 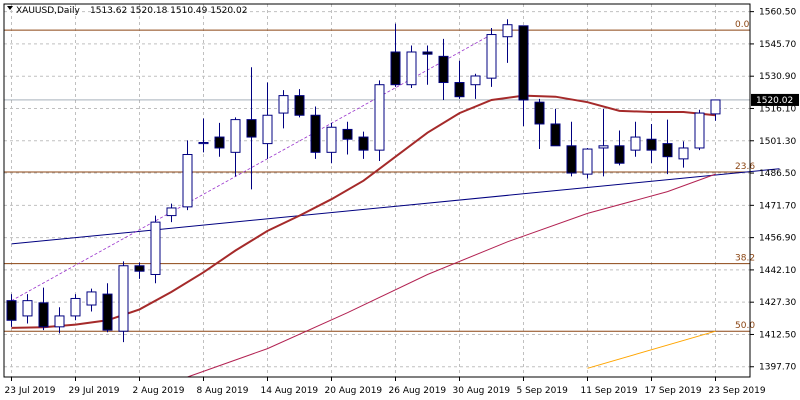 I want to click on x-tick-label: 14 Aug 2019, so click(x=290, y=391).